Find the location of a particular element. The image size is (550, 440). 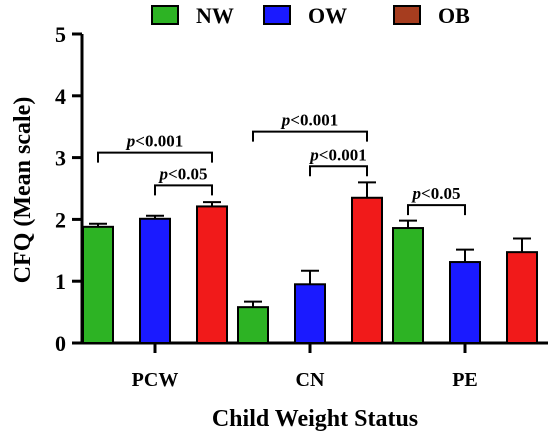

x-axis-title: Child Weight Status is located at coordinates (315, 419).